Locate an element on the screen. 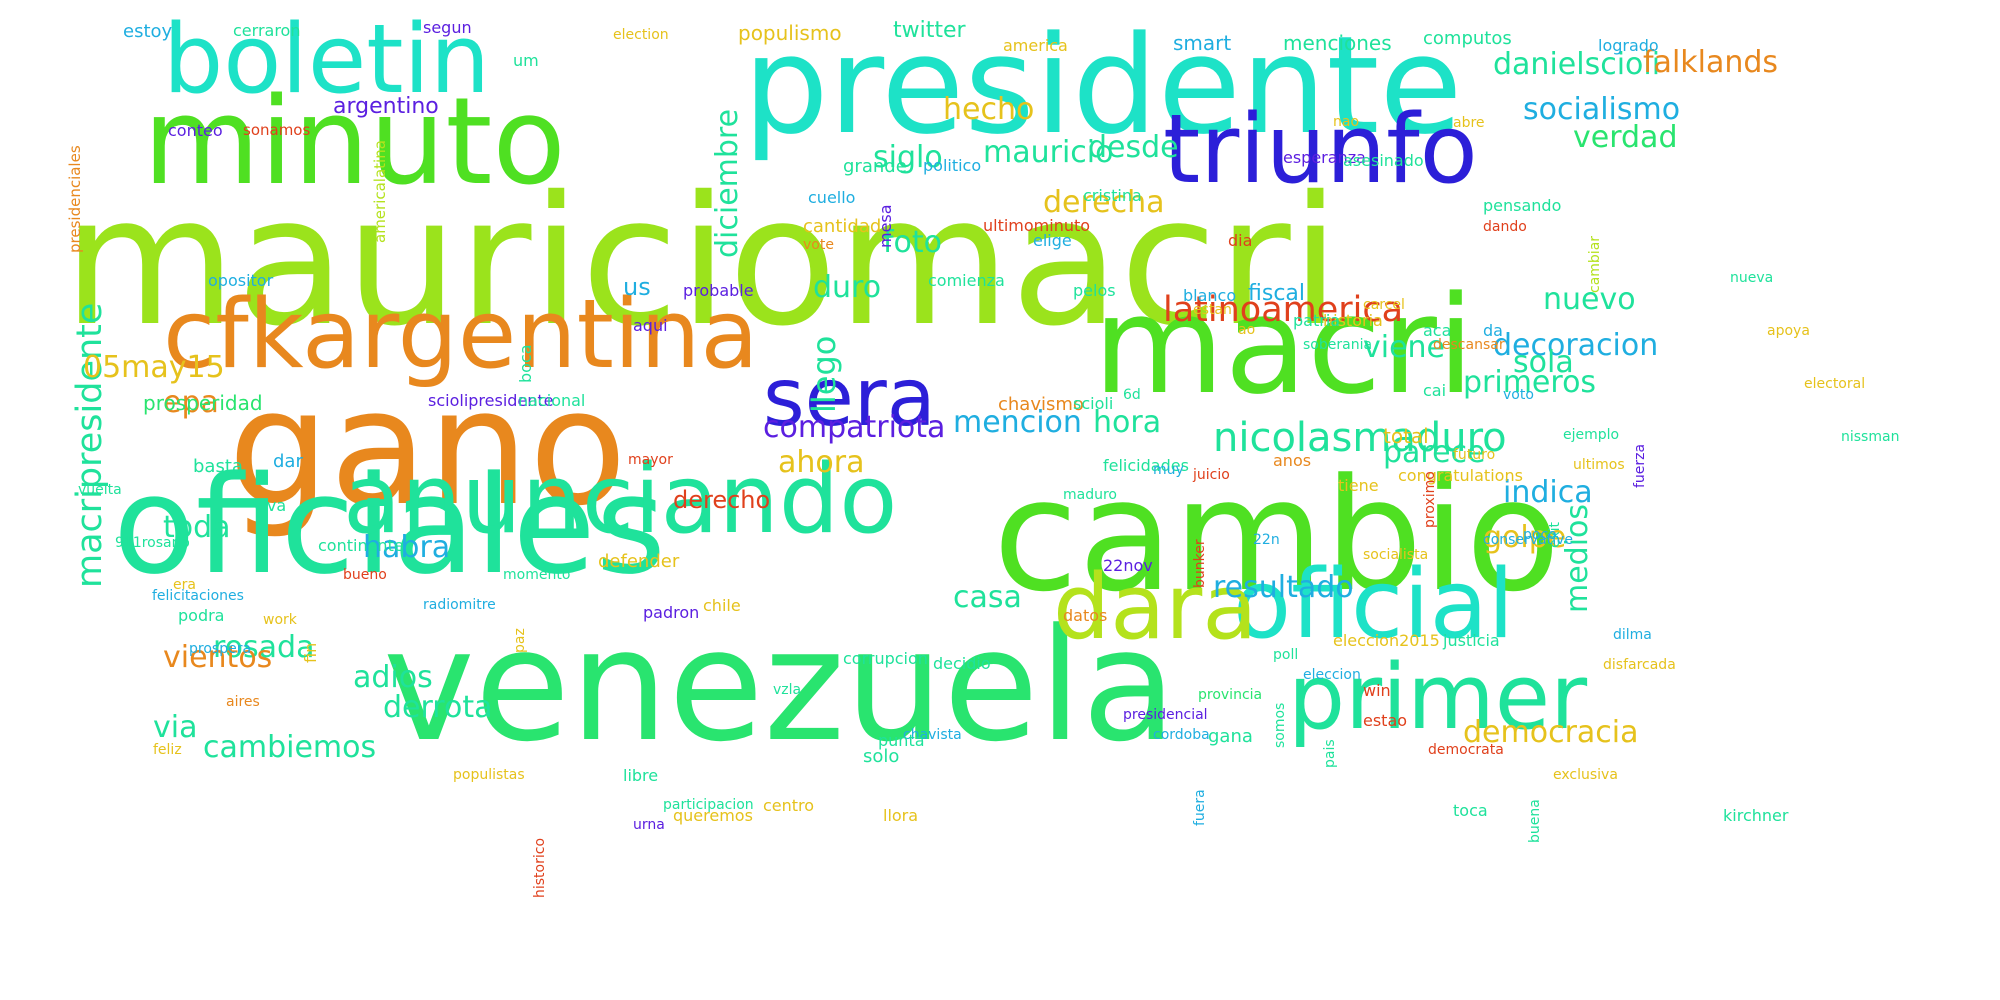  cloud-word: gana is located at coordinates (1230, 736).